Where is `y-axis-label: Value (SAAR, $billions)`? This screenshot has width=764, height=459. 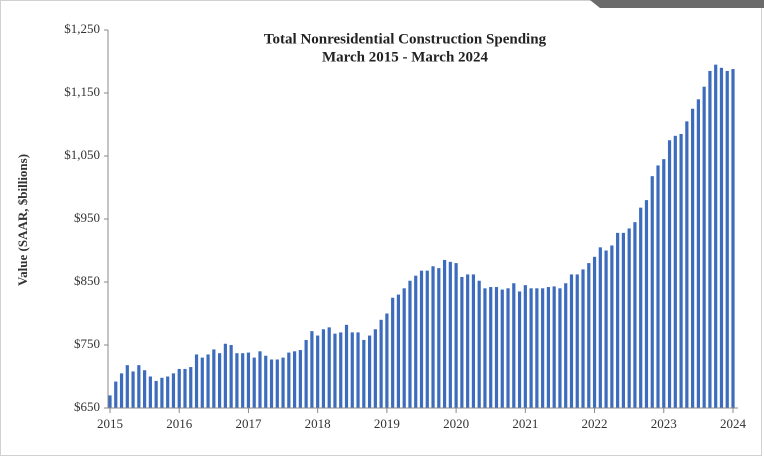
y-axis-label: Value (SAAR, $billions) is located at coordinates (22, 220).